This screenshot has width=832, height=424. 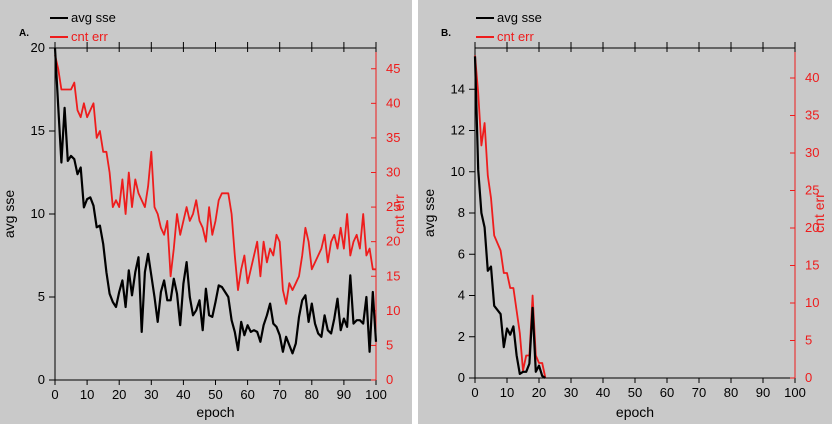 I want to click on legend-b-avg-sse-swatch, so click(x=485, y=17).